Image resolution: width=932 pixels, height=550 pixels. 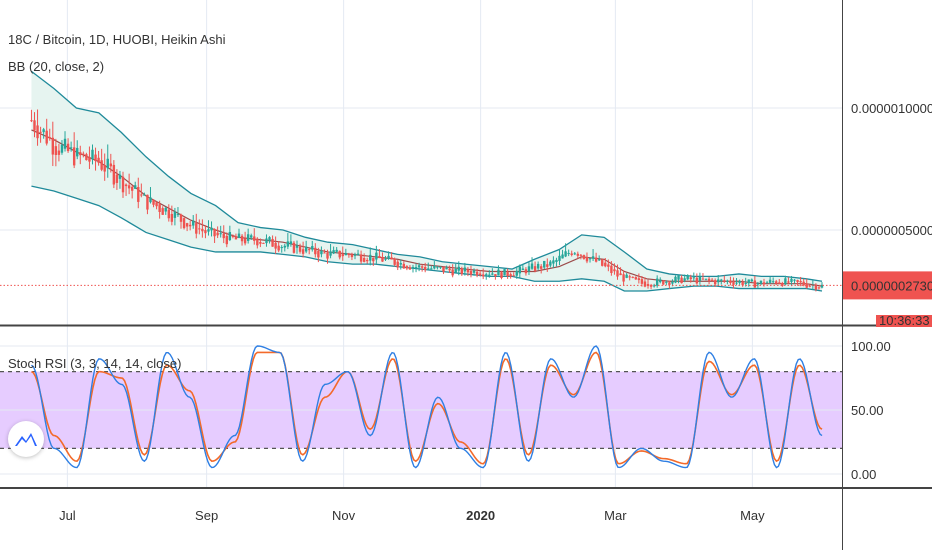 I want to click on time-tick-label: Sep, so click(x=206, y=515).